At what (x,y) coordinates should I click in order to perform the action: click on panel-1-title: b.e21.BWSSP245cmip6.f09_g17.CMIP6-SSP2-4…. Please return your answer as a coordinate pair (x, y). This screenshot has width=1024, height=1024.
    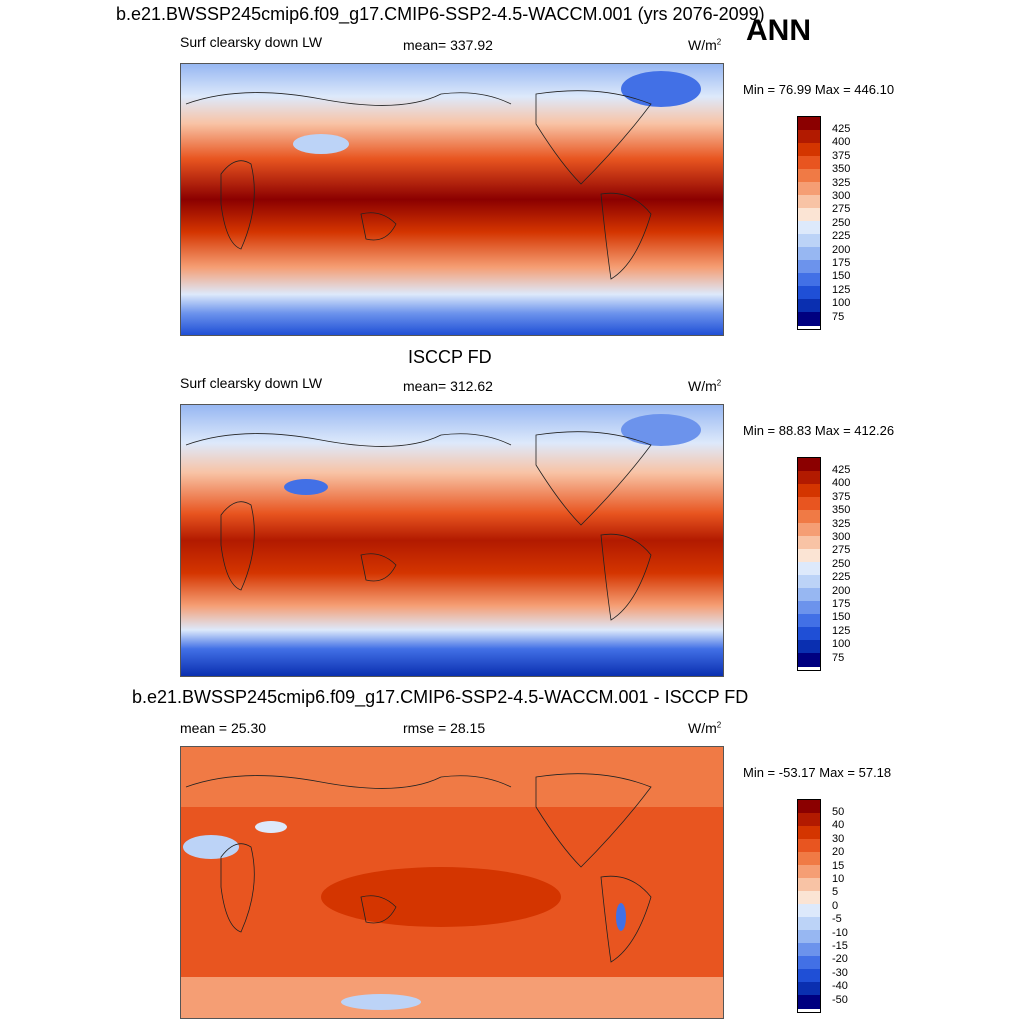
    Looking at the image, I should click on (440, 14).